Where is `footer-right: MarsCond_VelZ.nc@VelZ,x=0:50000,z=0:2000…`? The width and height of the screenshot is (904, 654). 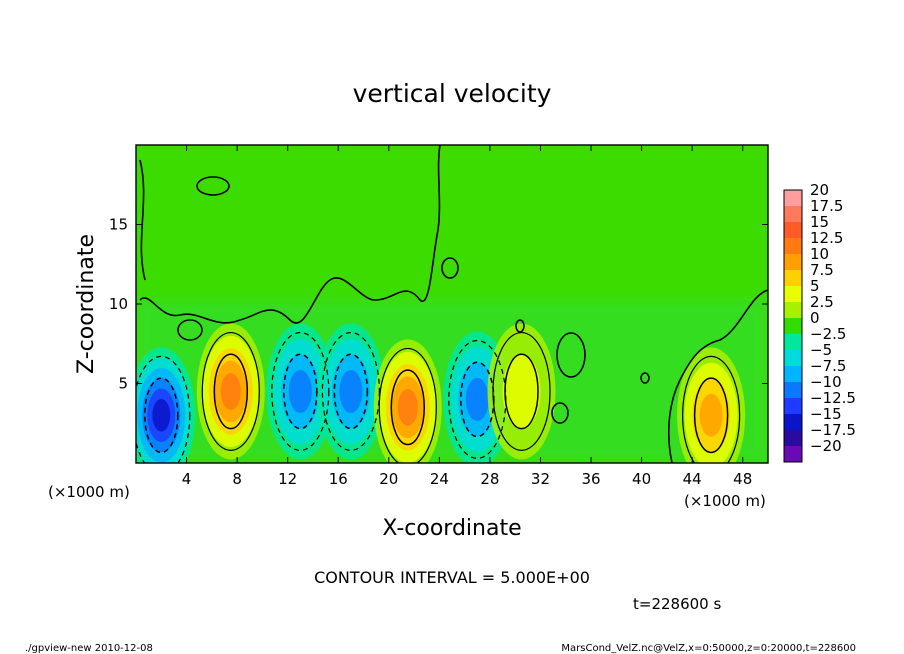
footer-right: MarsCond_VelZ.nc@VelZ,x=0:50000,z=0:2000… is located at coordinates (708, 648).